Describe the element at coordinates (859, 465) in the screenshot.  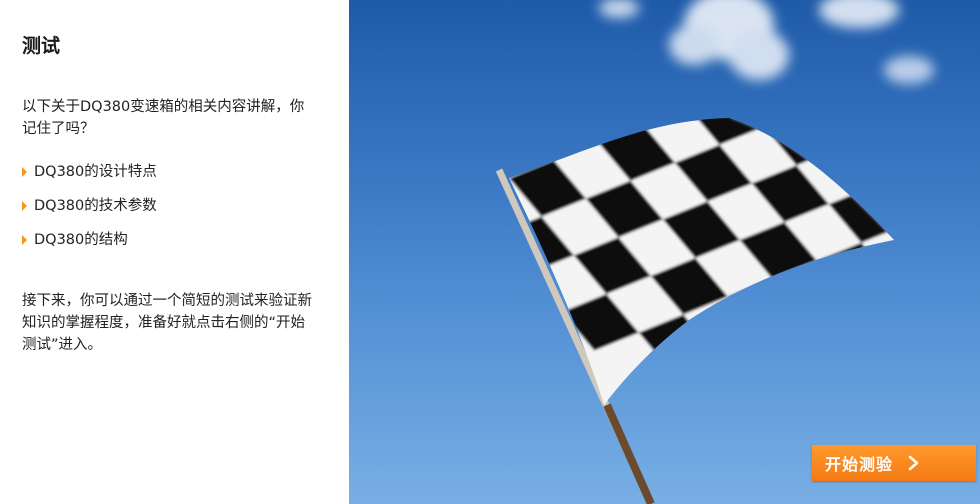
I see `start-quiz-label: 开始测验` at that location.